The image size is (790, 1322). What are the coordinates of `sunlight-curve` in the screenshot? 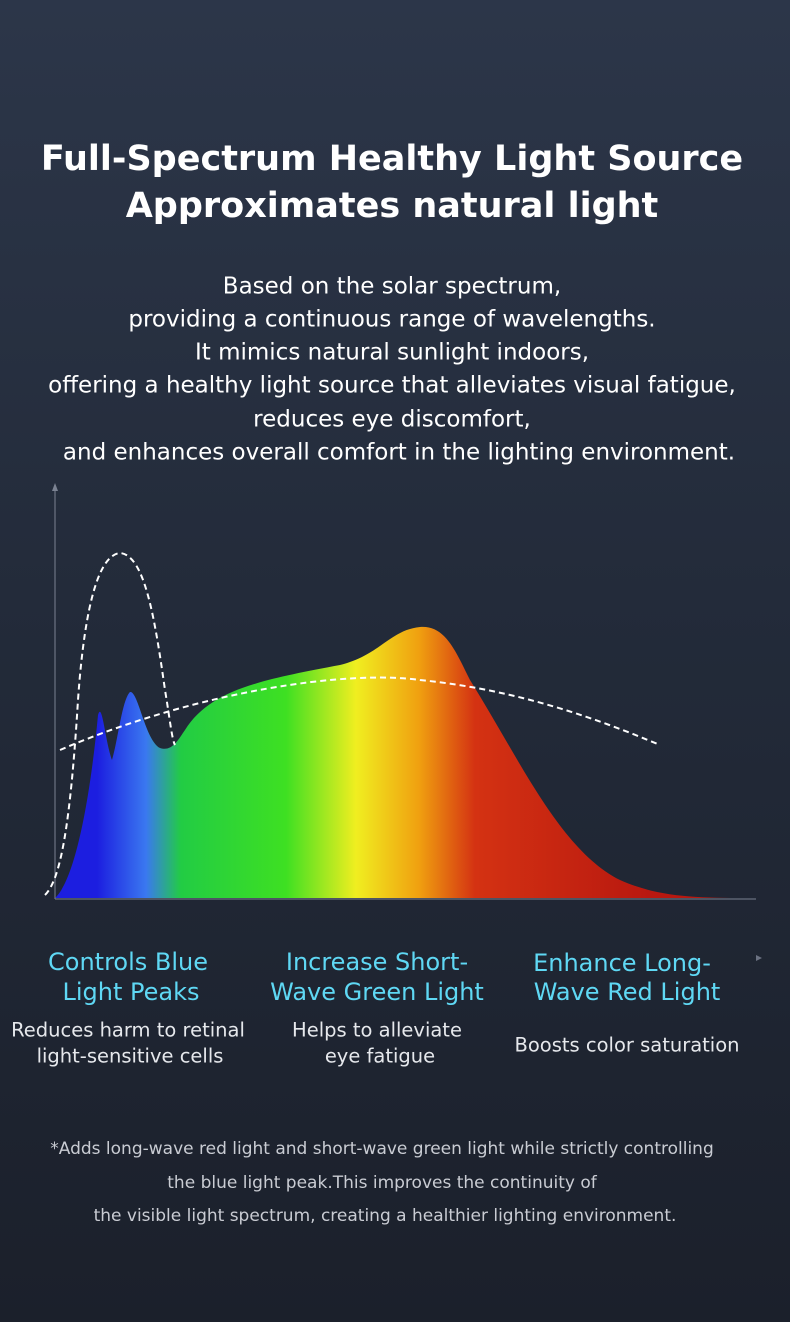 It's located at (360, 713).